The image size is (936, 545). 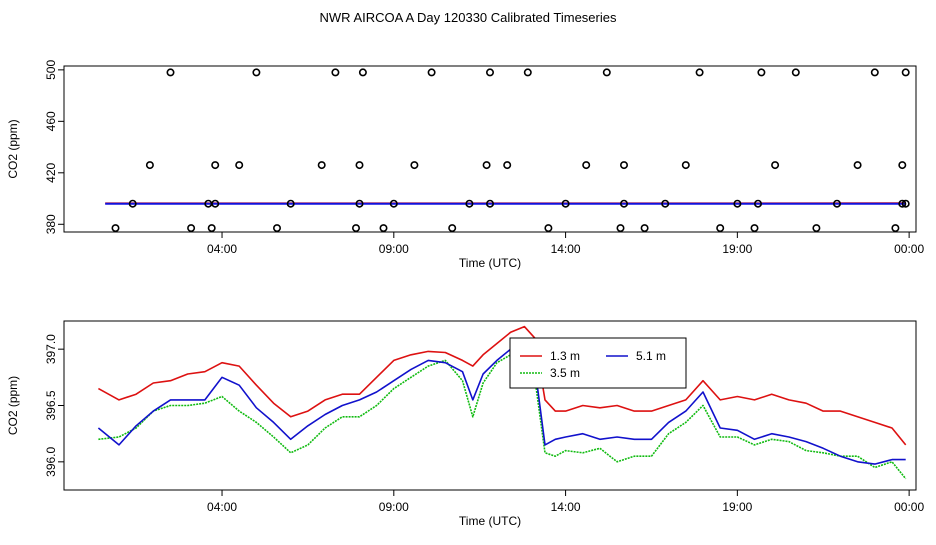 What do you see at coordinates (51, 461) in the screenshot?
I see `y-tick-label: 396.0` at bounding box center [51, 461].